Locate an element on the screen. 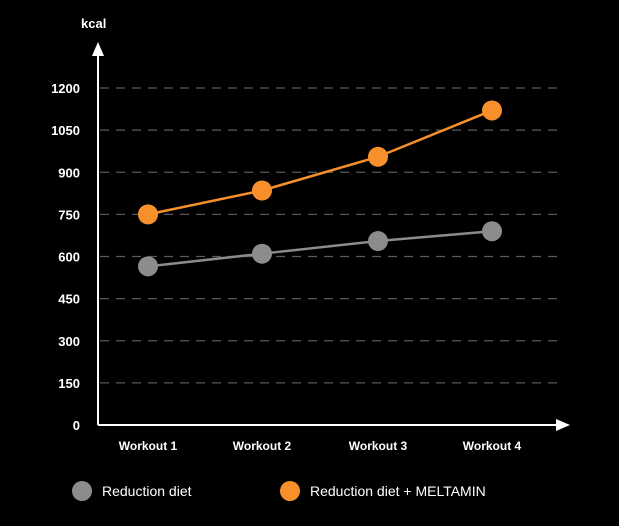 This screenshot has height=526, width=619. y-tick-labels: 0 150 300 450 600 750 900 1050 1200 is located at coordinates (65, 257).